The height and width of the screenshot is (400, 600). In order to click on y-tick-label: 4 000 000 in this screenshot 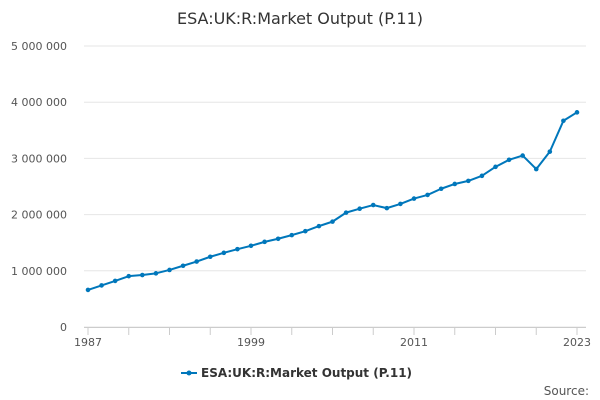, I will do `click(39, 102)`.